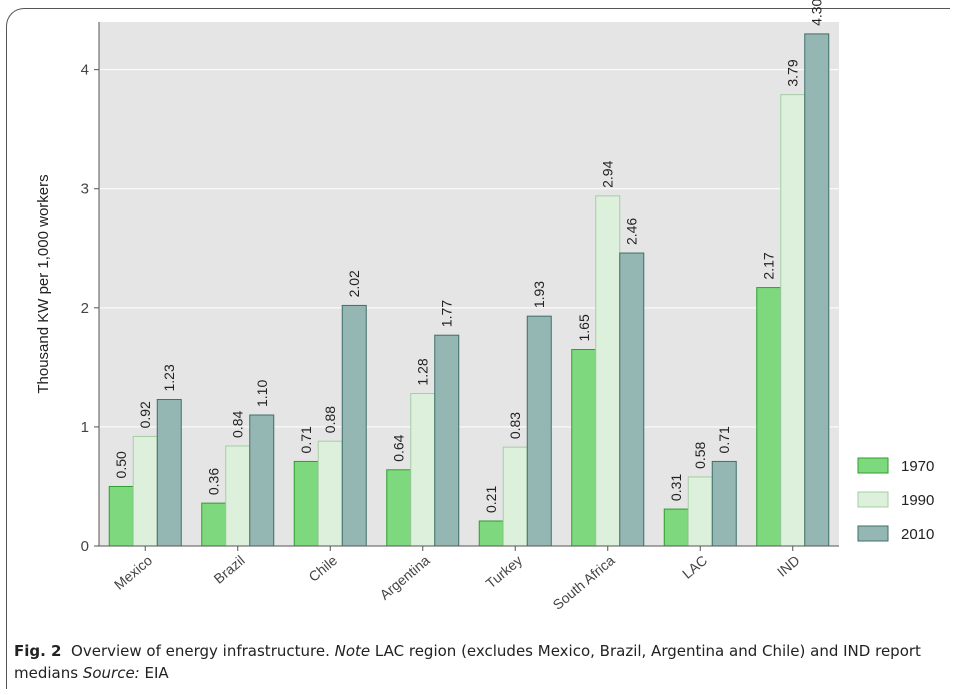 The height and width of the screenshot is (695, 956). What do you see at coordinates (788, 566) in the screenshot?
I see `x-tick-label: IND` at bounding box center [788, 566].